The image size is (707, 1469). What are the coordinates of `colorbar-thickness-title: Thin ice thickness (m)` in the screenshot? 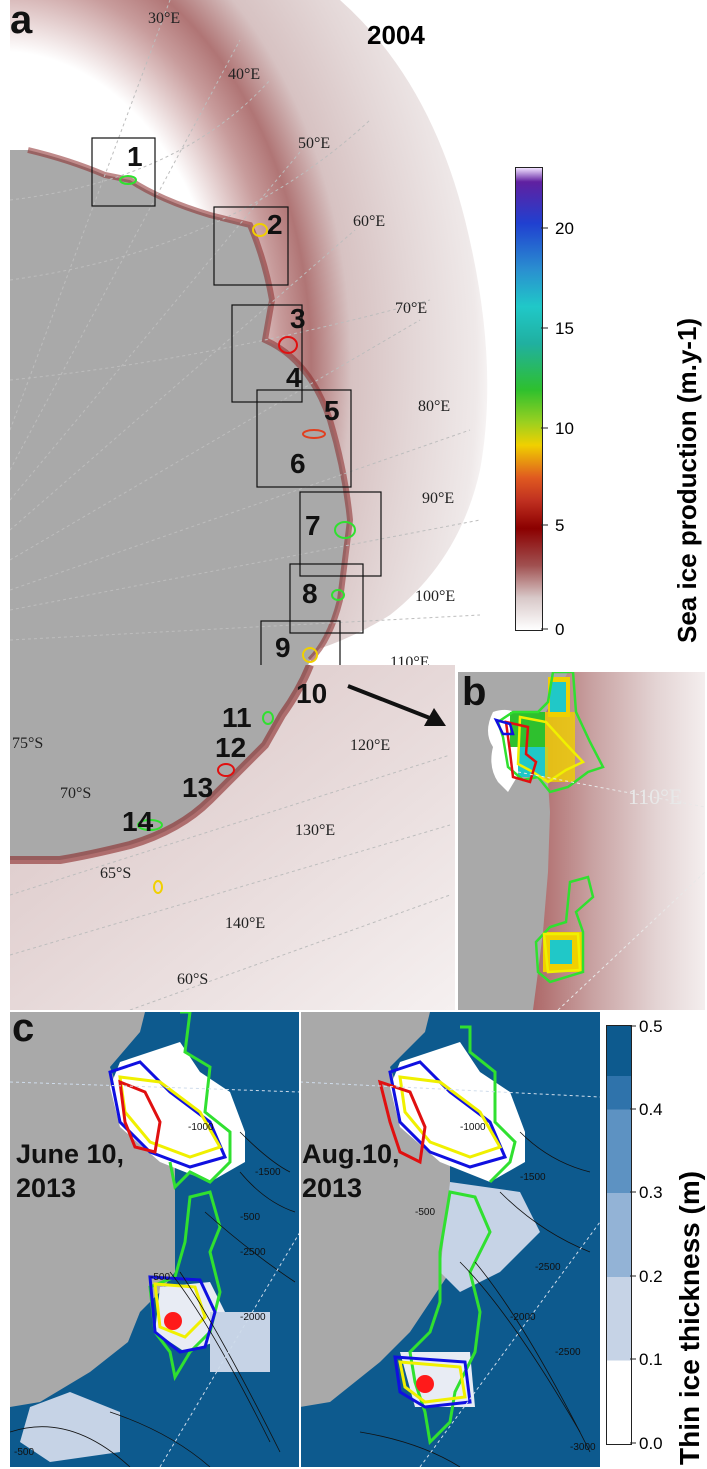 It's located at (689, 1317).